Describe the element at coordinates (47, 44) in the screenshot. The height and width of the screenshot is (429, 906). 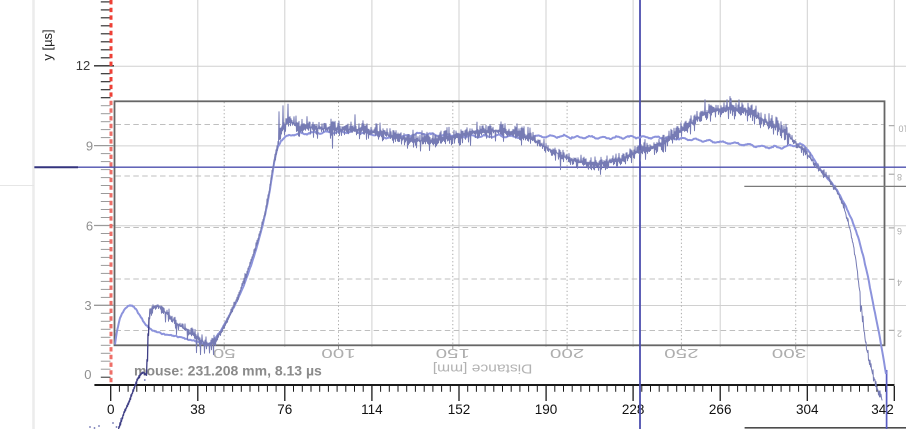
I see `svg-text: y [µs]` at that location.